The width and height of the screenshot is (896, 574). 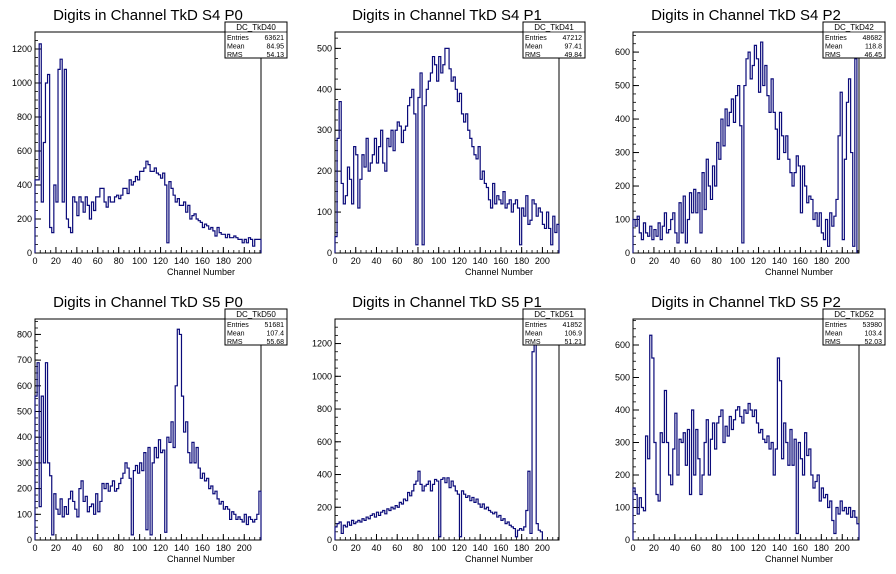 What do you see at coordinates (148, 15) in the screenshot?
I see `chart-title: Digits in Channel TkD S4 P0` at bounding box center [148, 15].